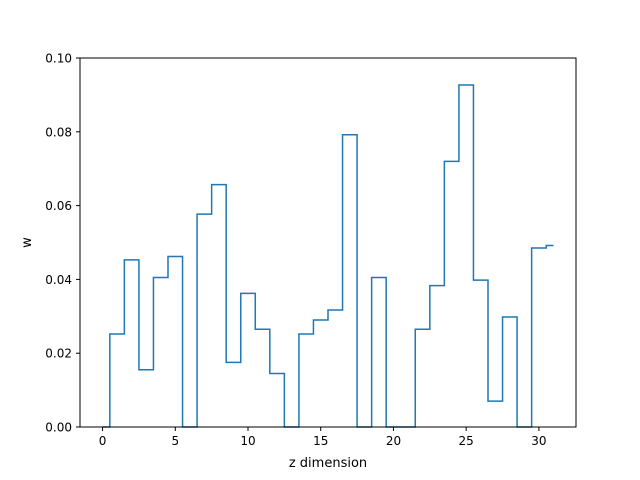 The image size is (640, 480). I want to click on x-tick-label: 25, so click(466, 441).